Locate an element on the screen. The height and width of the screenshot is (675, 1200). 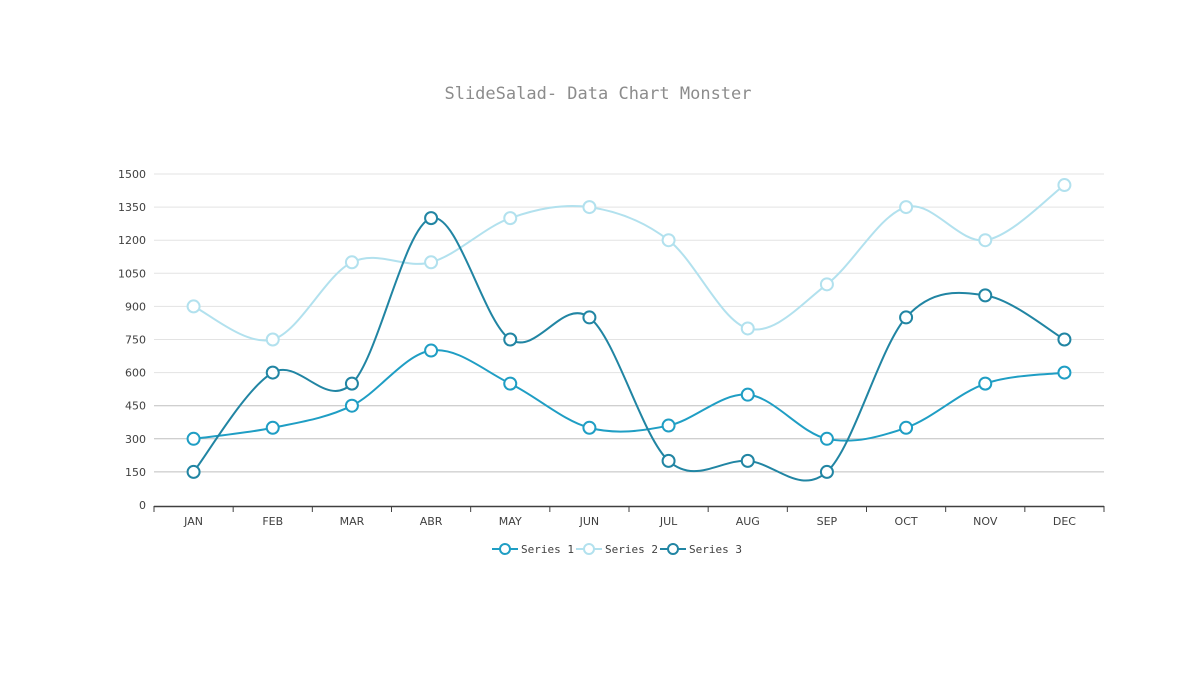
y-tick-label: 750 is located at coordinates (135, 340).